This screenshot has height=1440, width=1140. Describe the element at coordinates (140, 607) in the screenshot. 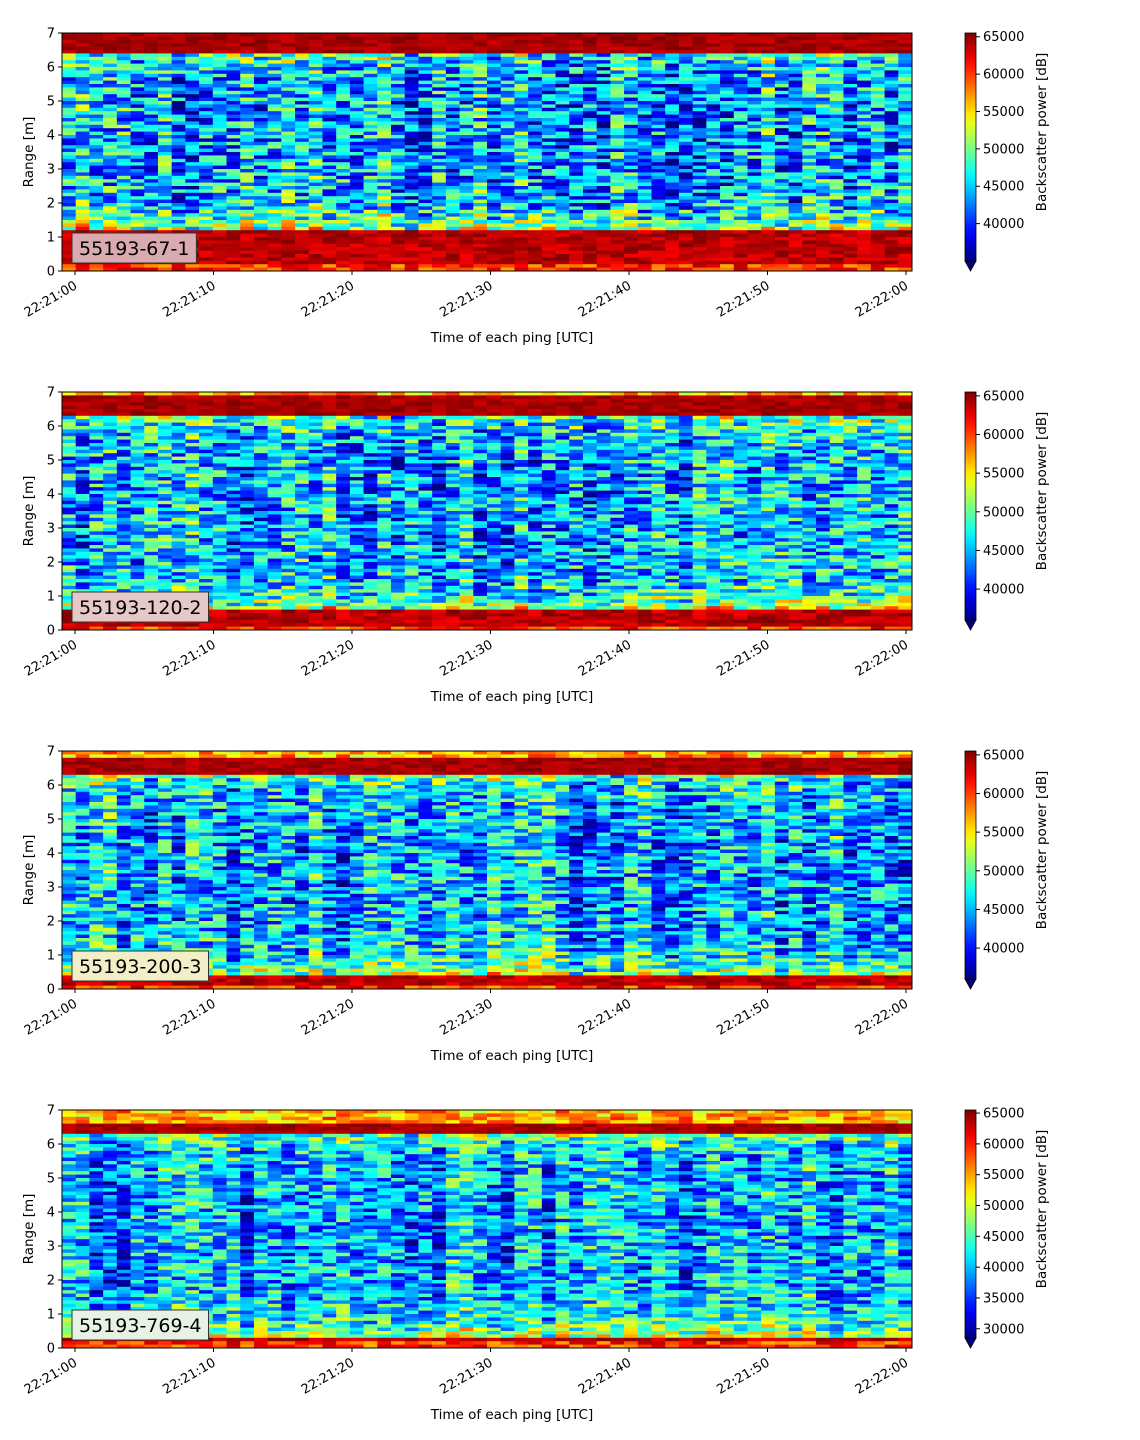

I see `station-label: 55193-120-2` at that location.